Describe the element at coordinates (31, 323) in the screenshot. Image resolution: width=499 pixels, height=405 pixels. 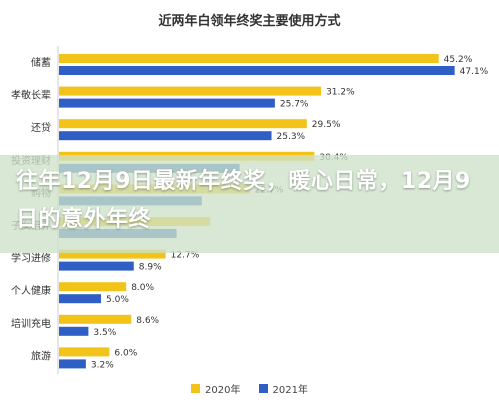
I see `category-label: 培训充电` at that location.